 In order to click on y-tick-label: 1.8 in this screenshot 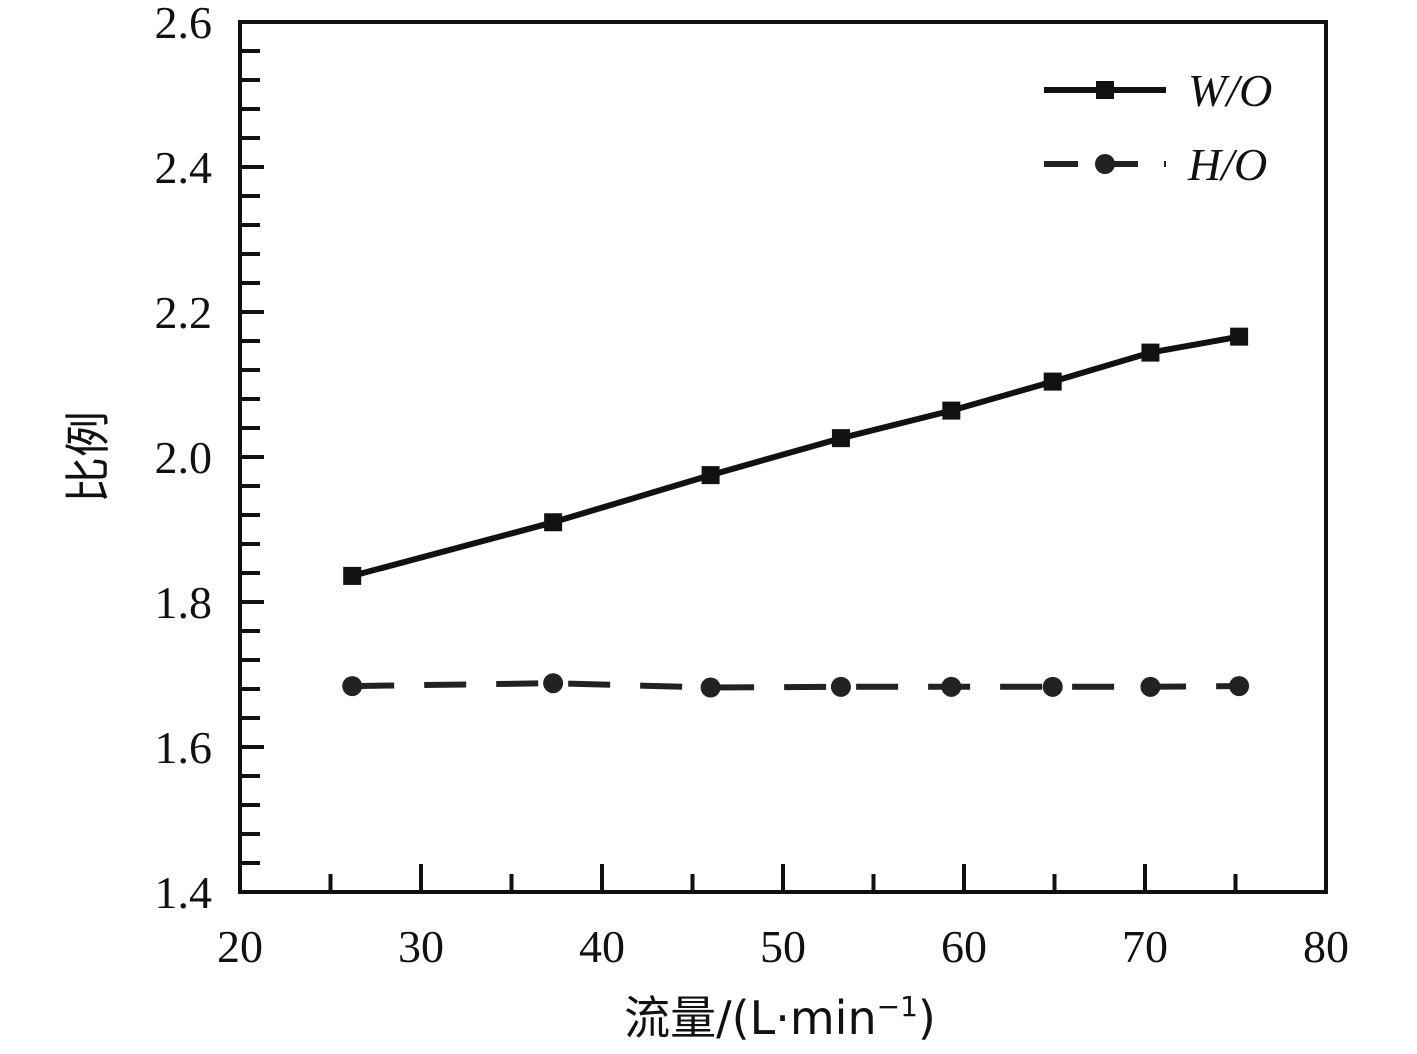, I will do `click(184, 602)`.